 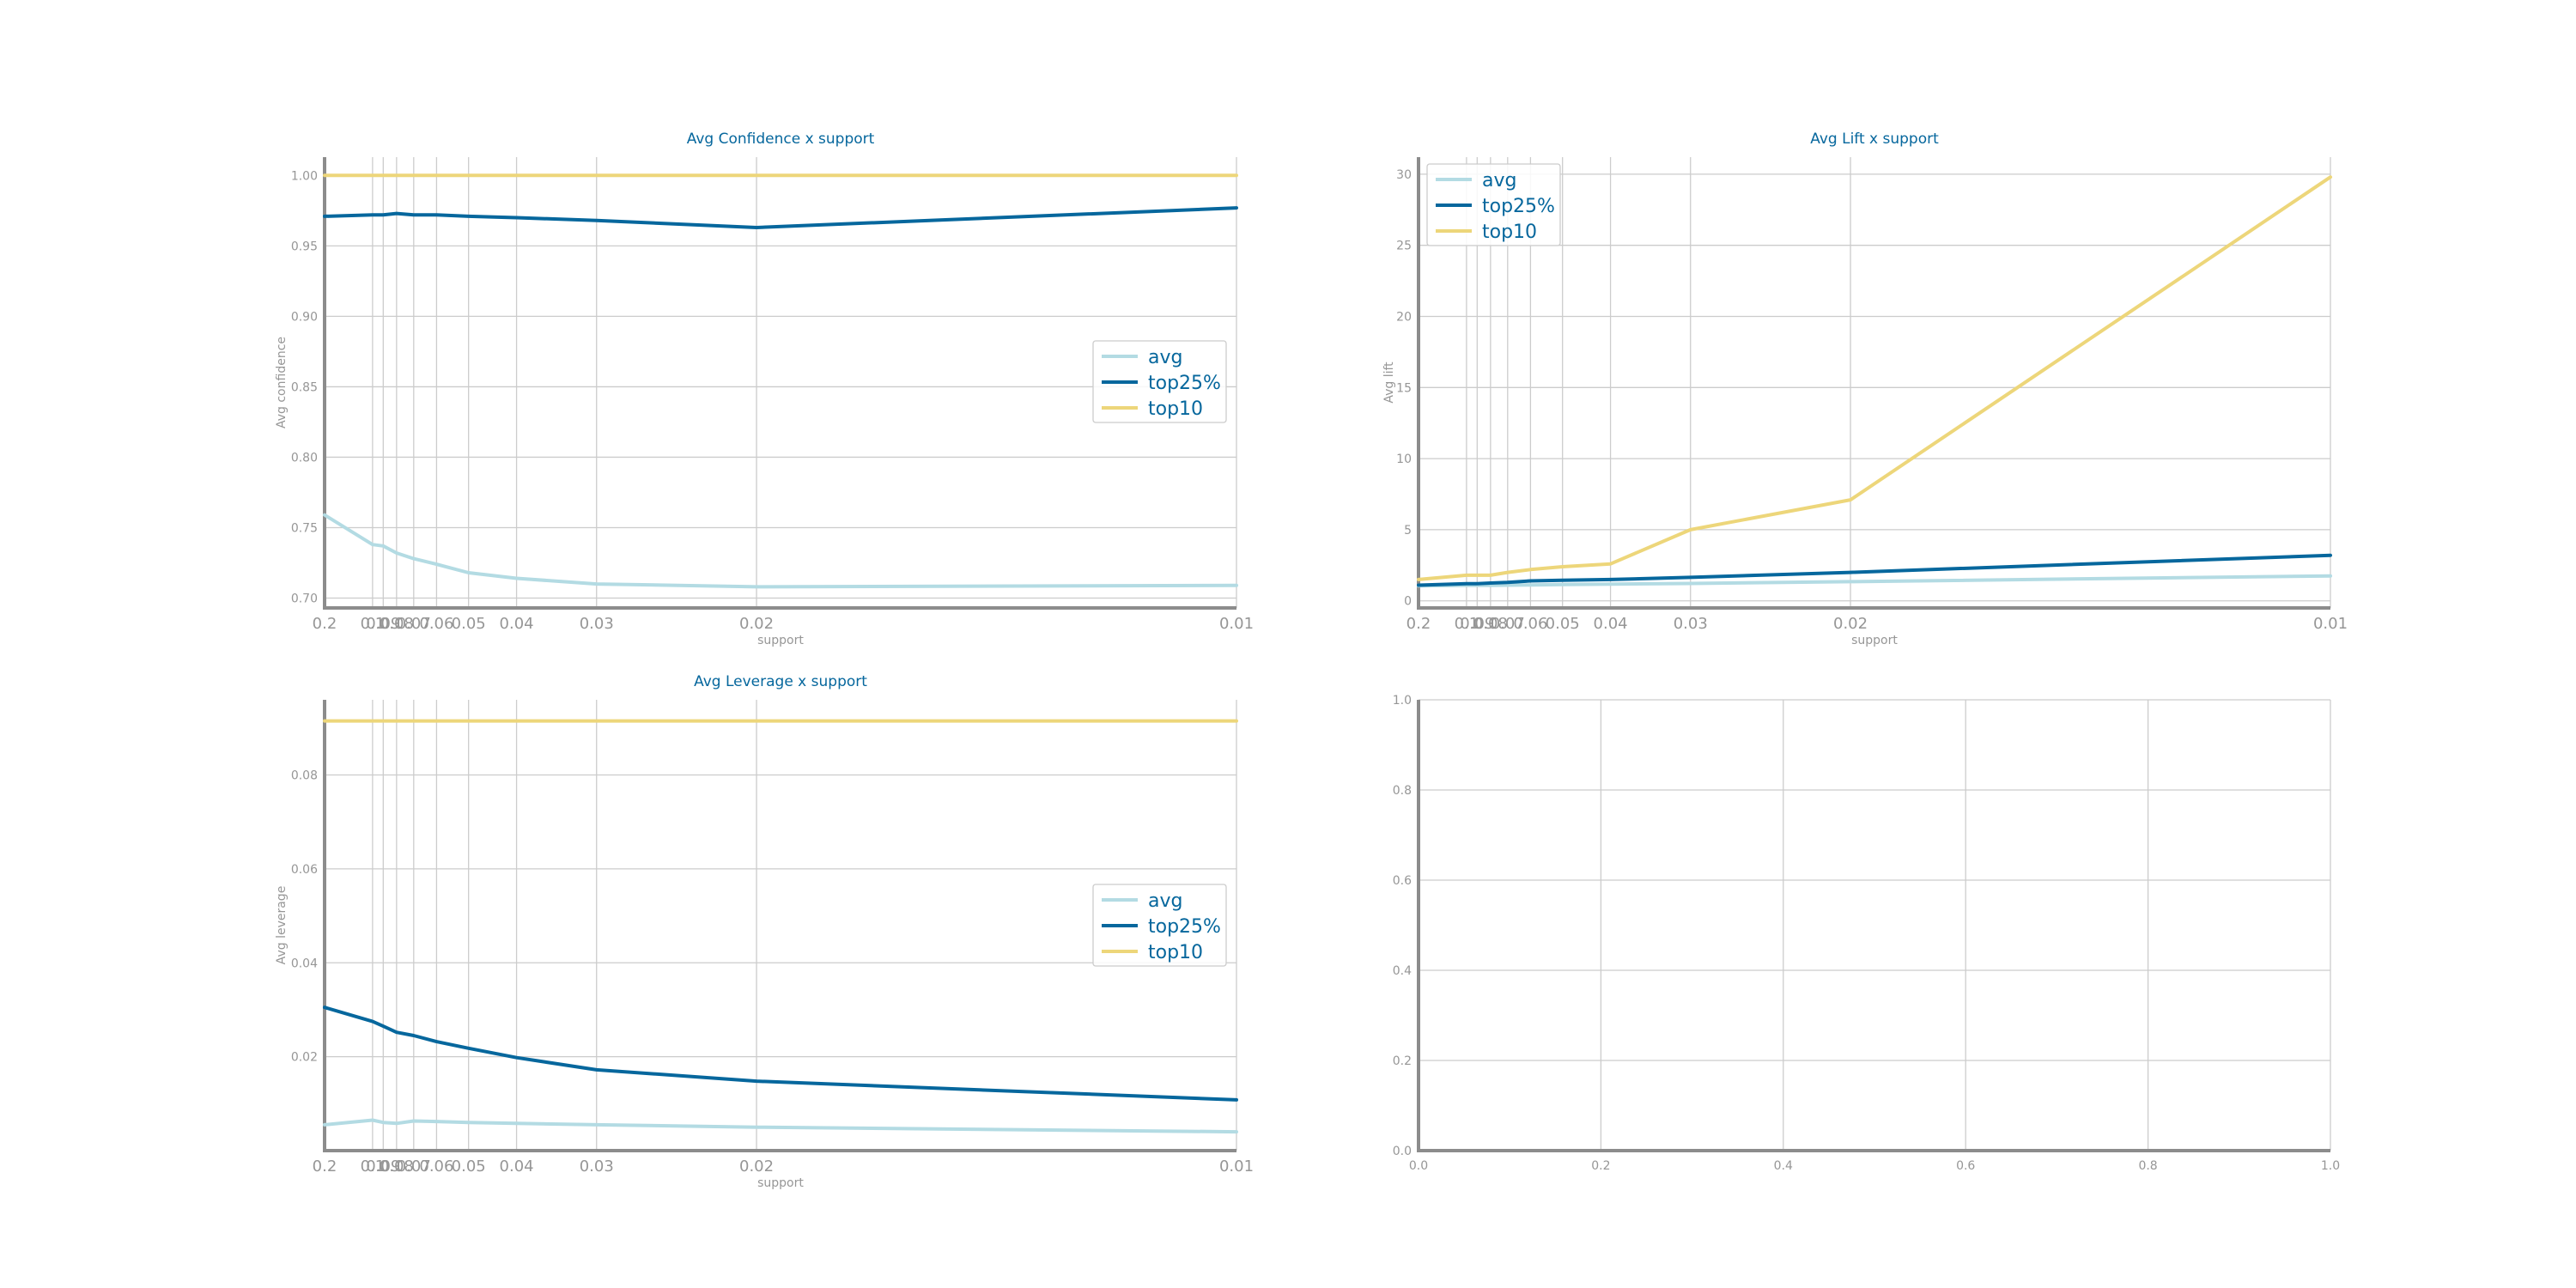 What do you see at coordinates (1404, 175) in the screenshot?
I see `y-tick-label: 30` at bounding box center [1404, 175].